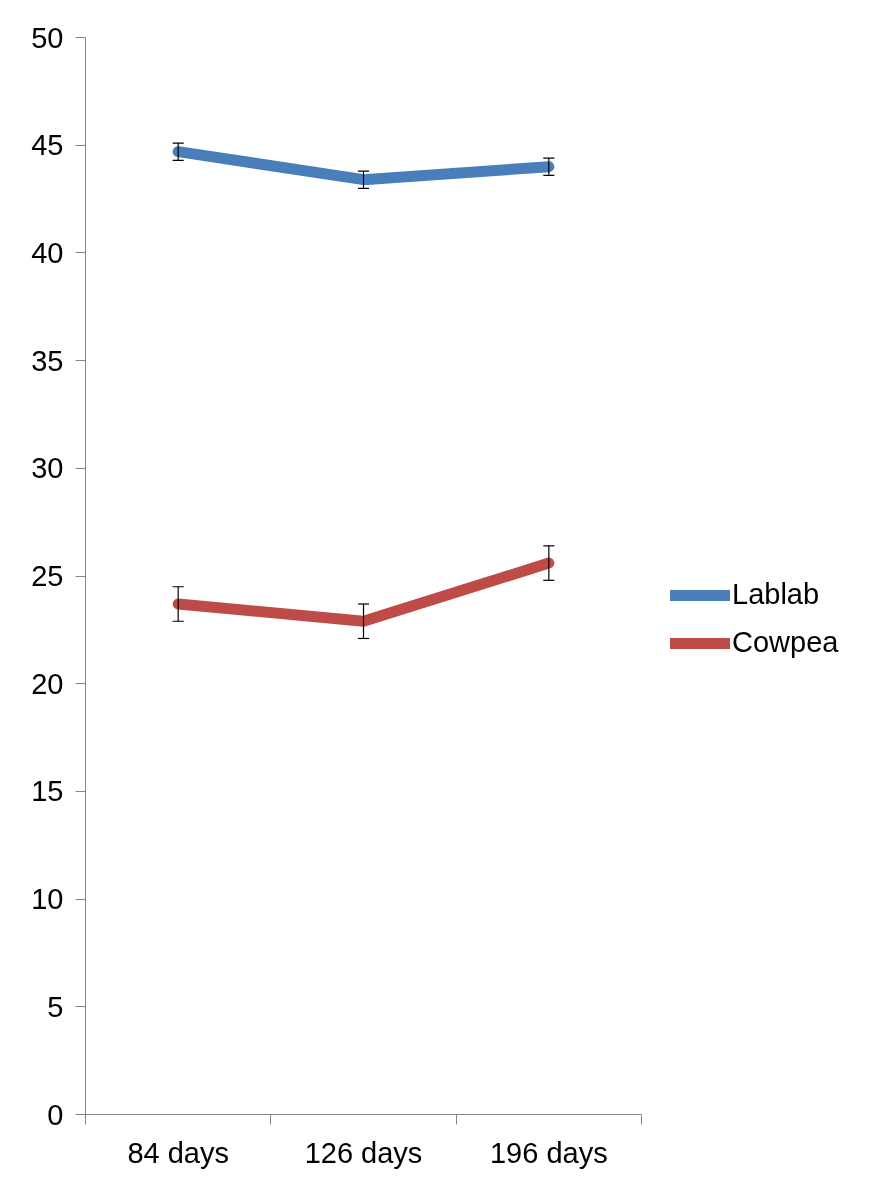 The height and width of the screenshot is (1180, 869). I want to click on y-tick-label: 25, so click(47, 576).